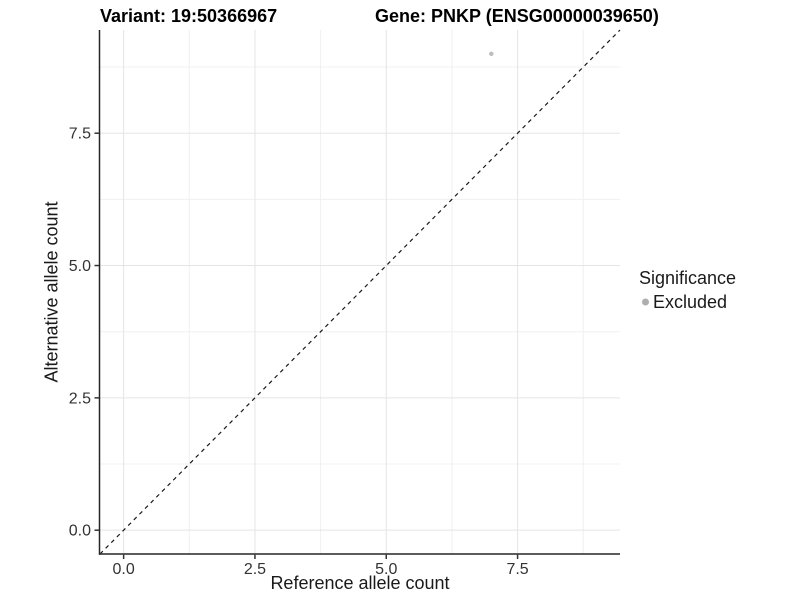  Describe the element at coordinates (255, 569) in the screenshot. I see `x-tick-label: 2.5` at that location.